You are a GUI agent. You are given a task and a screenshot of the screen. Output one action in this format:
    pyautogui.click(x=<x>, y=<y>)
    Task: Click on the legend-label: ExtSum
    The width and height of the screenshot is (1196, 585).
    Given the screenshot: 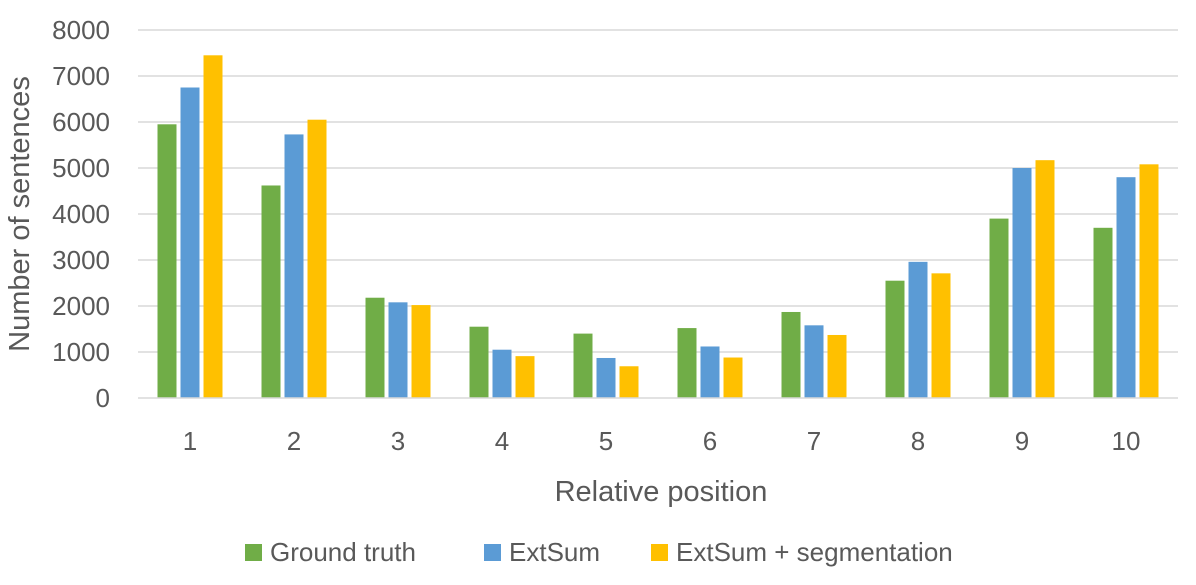 What is the action you would take?
    pyautogui.click(x=554, y=552)
    